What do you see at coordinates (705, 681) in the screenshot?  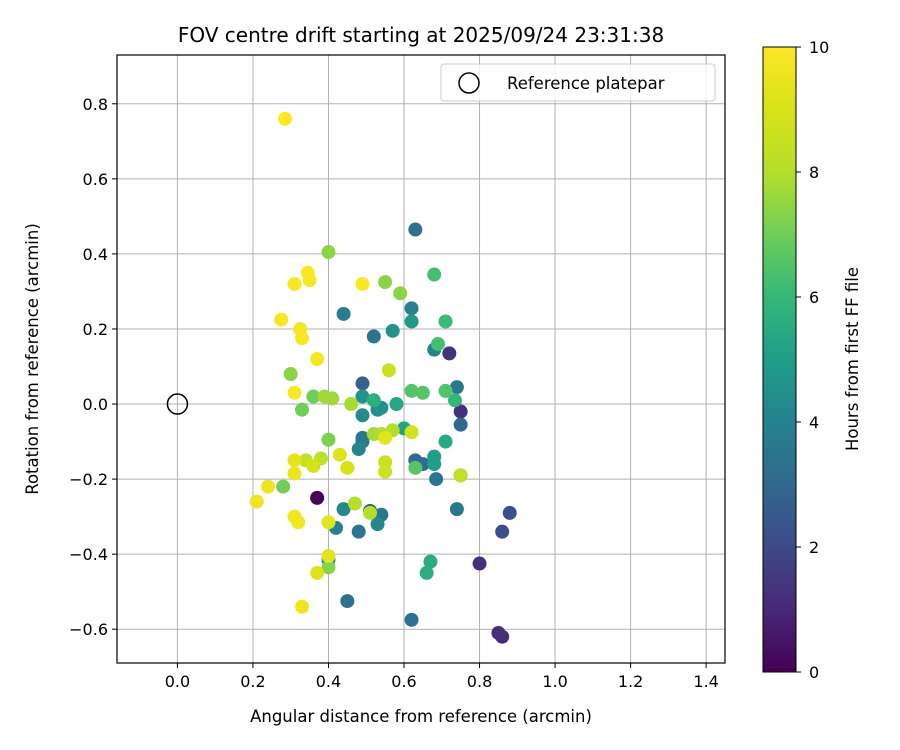 I see `x-tick-label: 1.4` at bounding box center [705, 681].